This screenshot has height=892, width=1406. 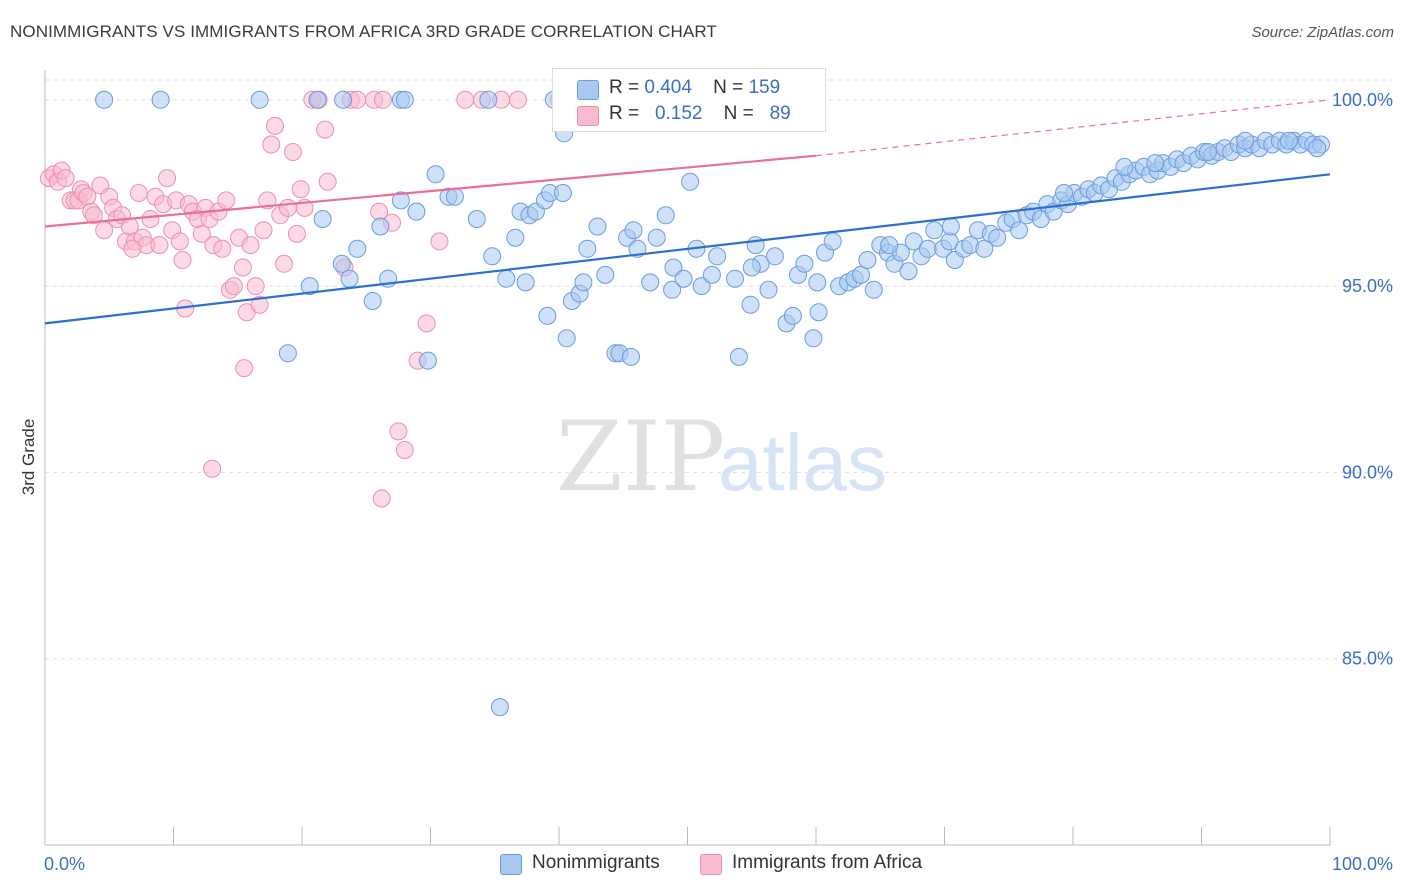 What do you see at coordinates (640, 457) in the screenshot?
I see `watermark-zip: ZIP` at bounding box center [640, 457].